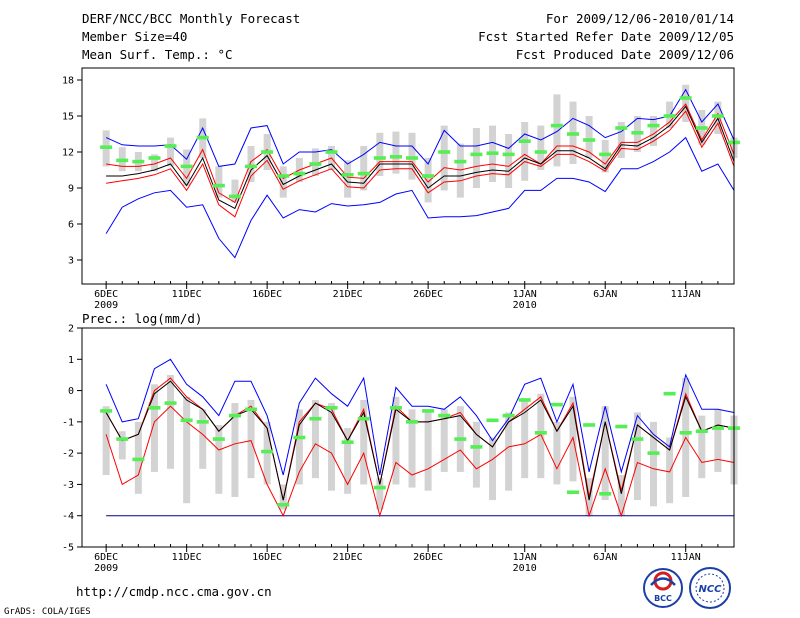 The height and width of the screenshot is (618, 800). What do you see at coordinates (174, 591) in the screenshot?
I see `source-url: http://cmdp.ncc.cma.gov.cn` at bounding box center [174, 591].